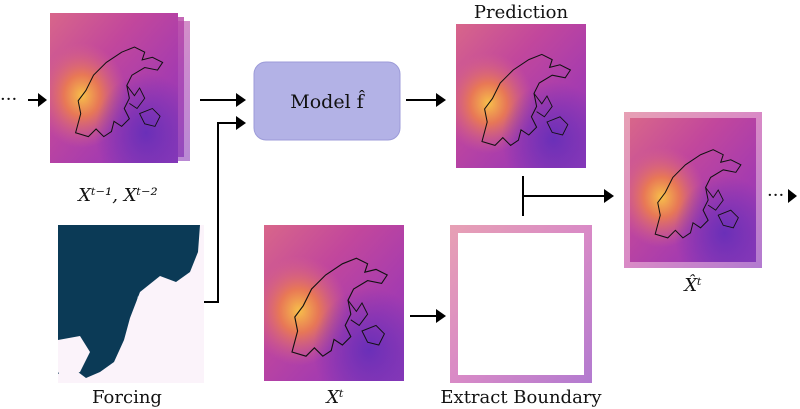  What do you see at coordinates (223, 100) in the screenshot?
I see `inputs-to-model-arrow` at bounding box center [223, 100].